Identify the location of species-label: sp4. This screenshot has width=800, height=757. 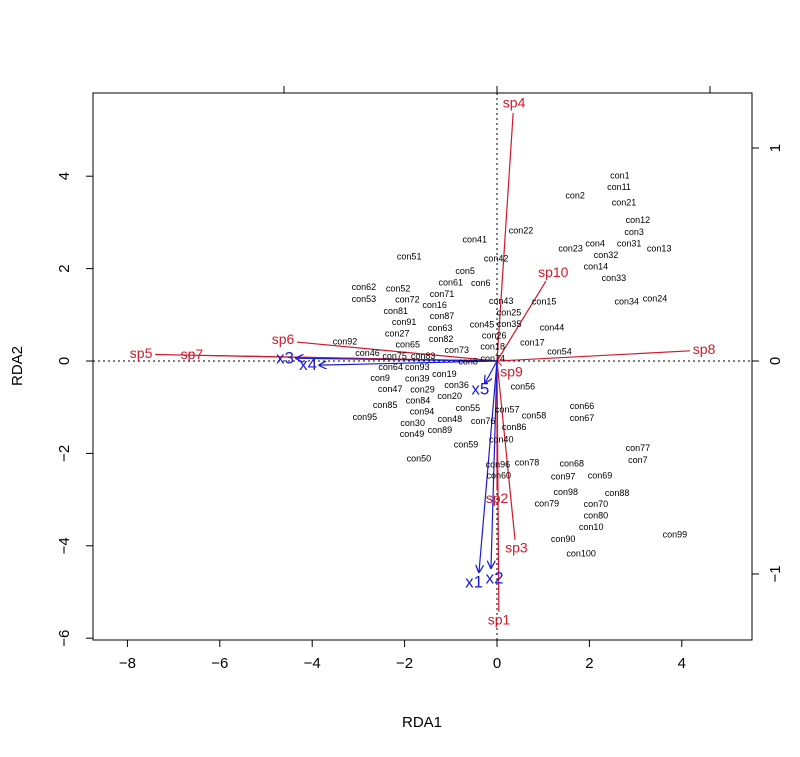
(514, 103).